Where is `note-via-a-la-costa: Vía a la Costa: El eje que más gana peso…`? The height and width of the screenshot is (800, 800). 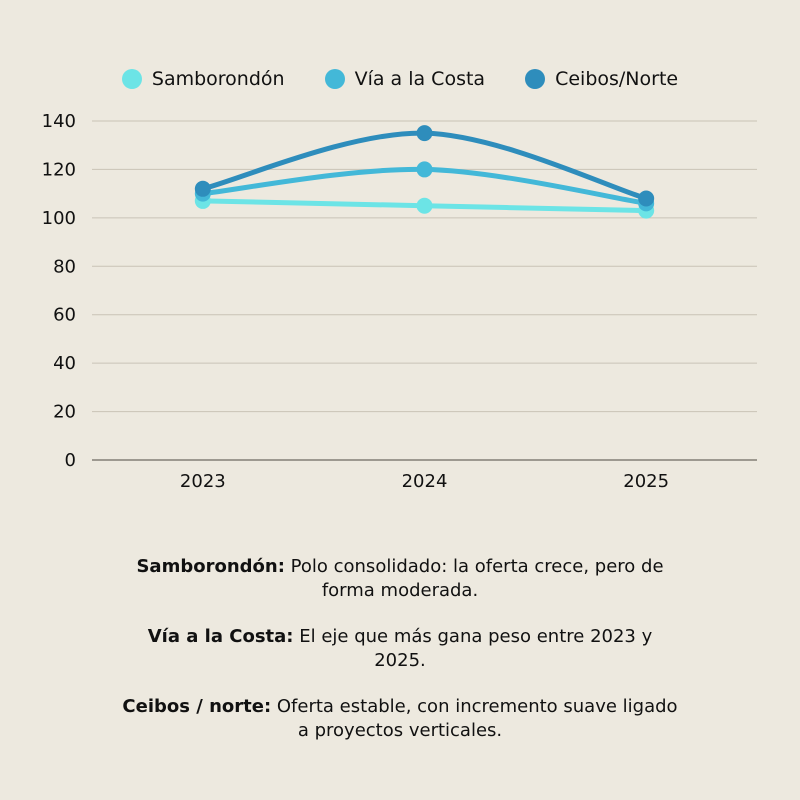 note-via-a-la-costa: Vía a la Costa: El eje que más gana peso… is located at coordinates (400, 649).